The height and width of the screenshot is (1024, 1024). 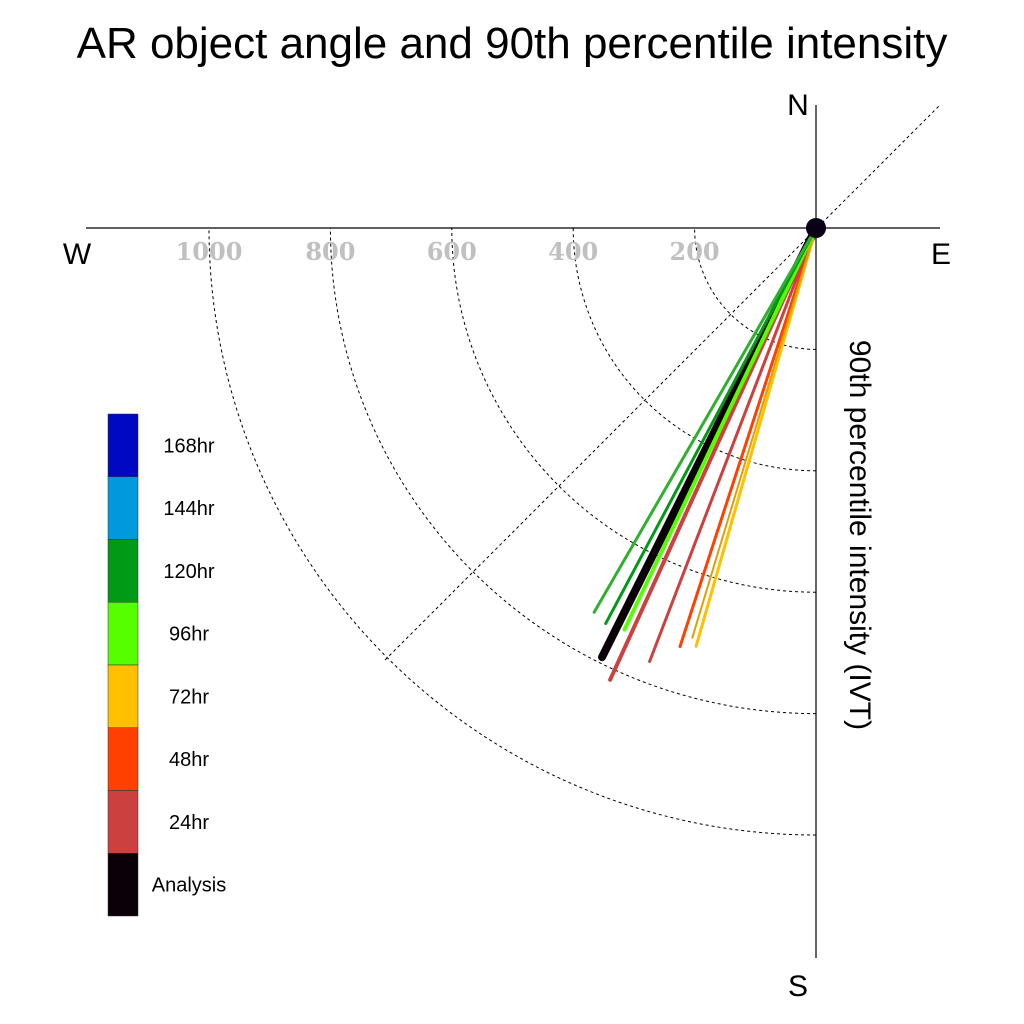 What do you see at coordinates (798, 105) in the screenshot?
I see `compass-north: N` at bounding box center [798, 105].